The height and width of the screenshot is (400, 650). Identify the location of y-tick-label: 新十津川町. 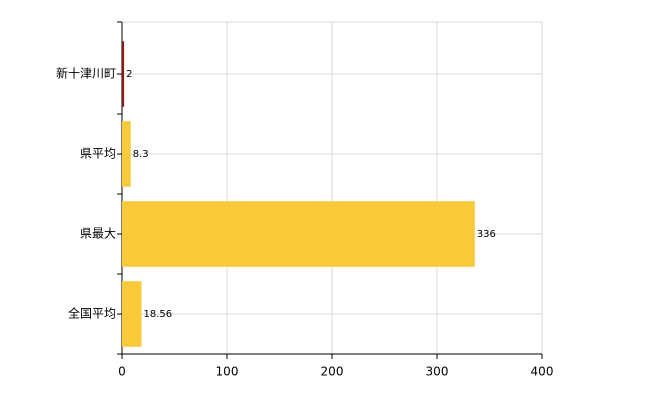
(86, 73).